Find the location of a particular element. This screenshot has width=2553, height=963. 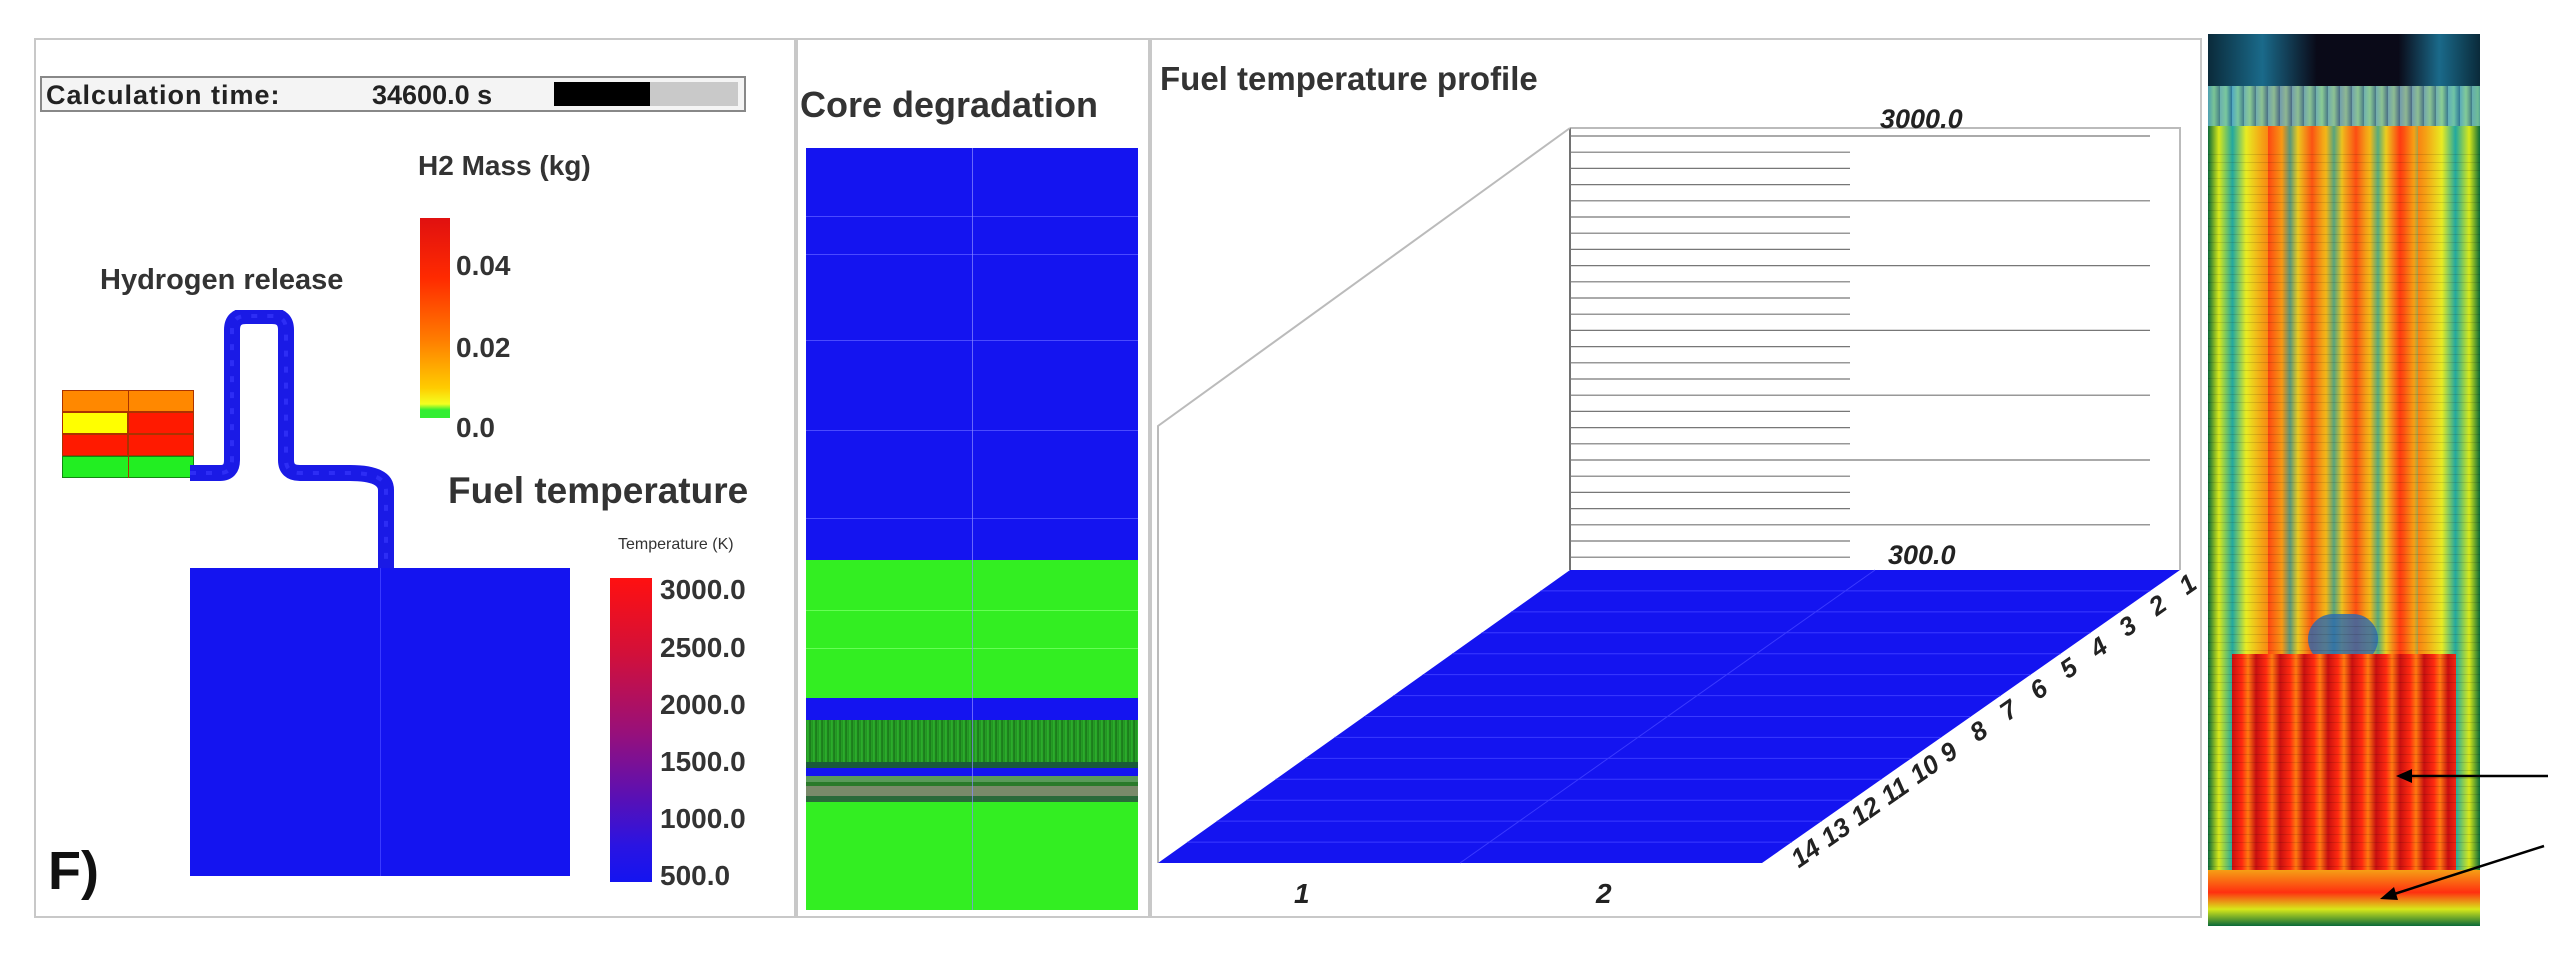

calculation-time-value: 34600.0 s is located at coordinates (432, 95).